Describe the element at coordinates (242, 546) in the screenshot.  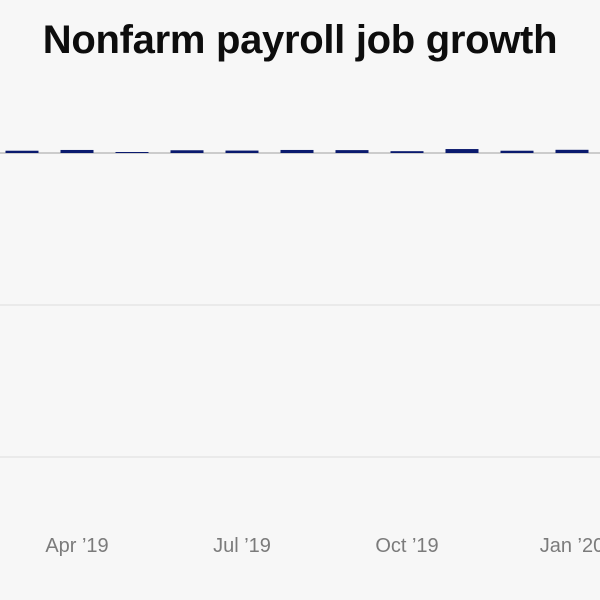
I see `x-tick-label: Jul ’19` at that location.